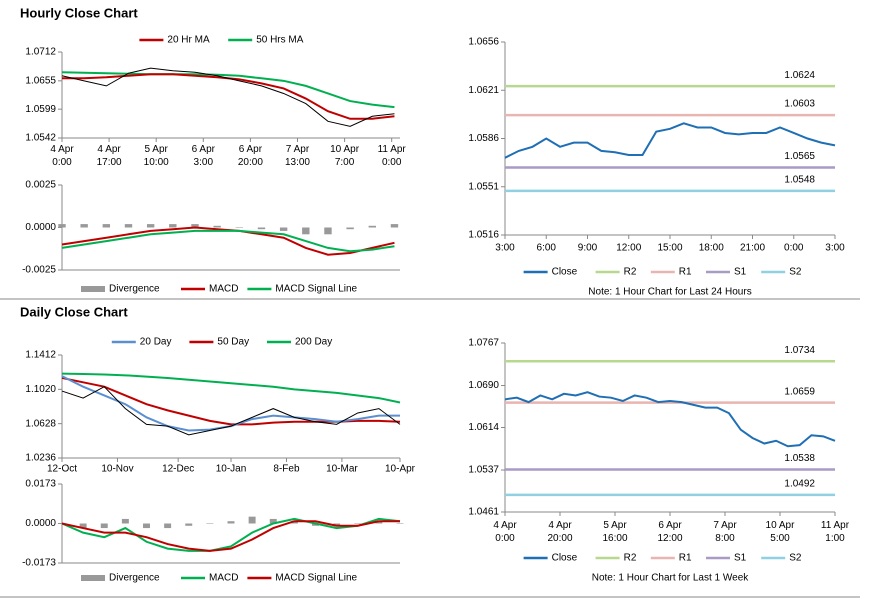 The height and width of the screenshot is (601, 873). Describe the element at coordinates (231, 469) in the screenshot. I see `x-tick-label: 10-Jan` at that location.